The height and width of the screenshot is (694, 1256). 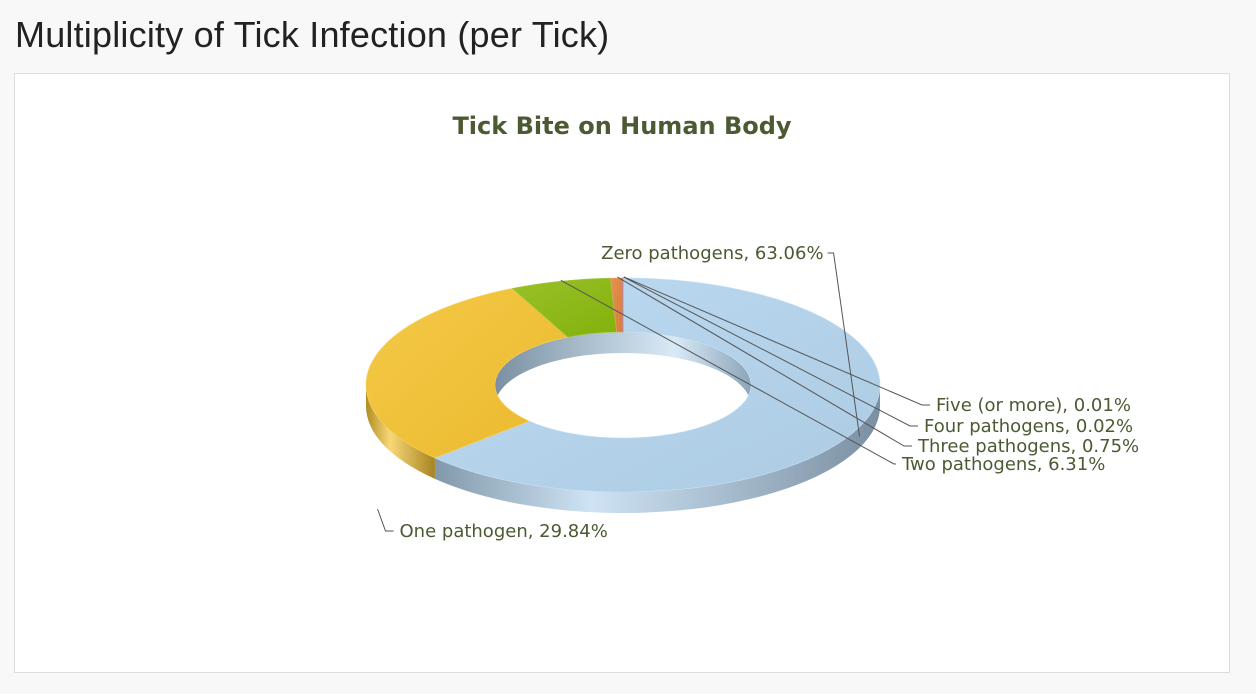 What do you see at coordinates (467, 373) in the screenshot?
I see `slice-one-pathogen` at bounding box center [467, 373].